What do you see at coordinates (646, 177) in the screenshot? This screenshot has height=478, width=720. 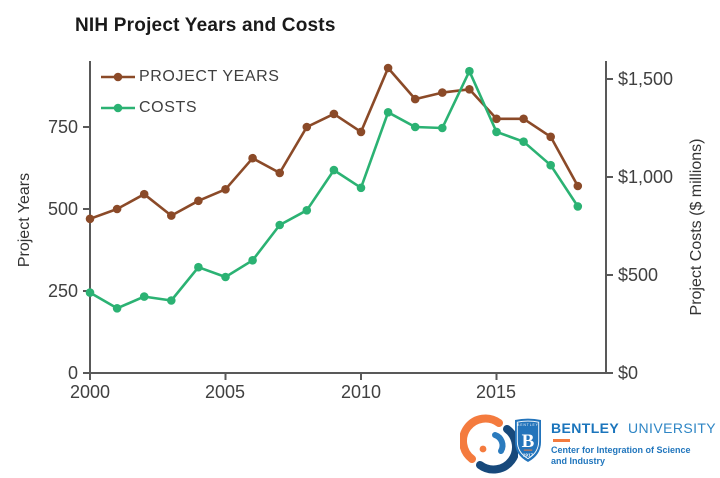 I see `y-right-tick-1000: $1,000` at bounding box center [646, 177].